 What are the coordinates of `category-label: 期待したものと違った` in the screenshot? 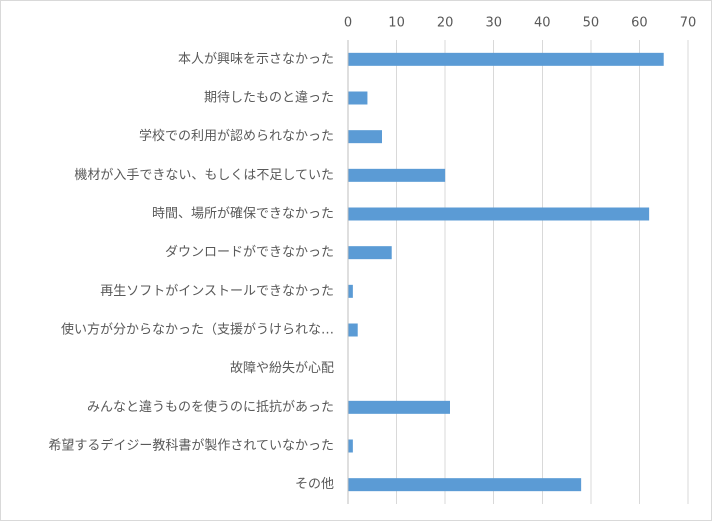 It's located at (269, 98).